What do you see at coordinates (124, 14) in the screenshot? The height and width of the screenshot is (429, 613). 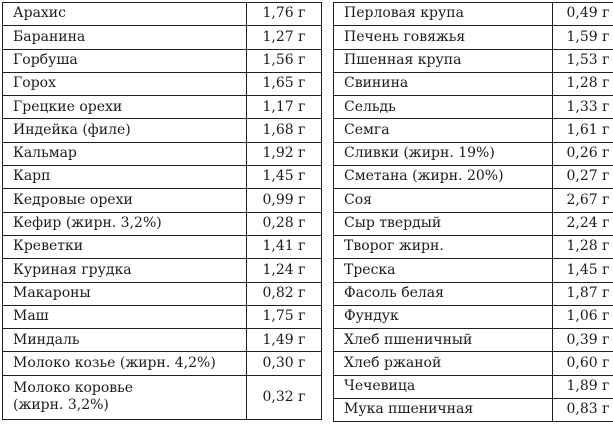 I see `food-name-cell: Арахис` at bounding box center [124, 14].